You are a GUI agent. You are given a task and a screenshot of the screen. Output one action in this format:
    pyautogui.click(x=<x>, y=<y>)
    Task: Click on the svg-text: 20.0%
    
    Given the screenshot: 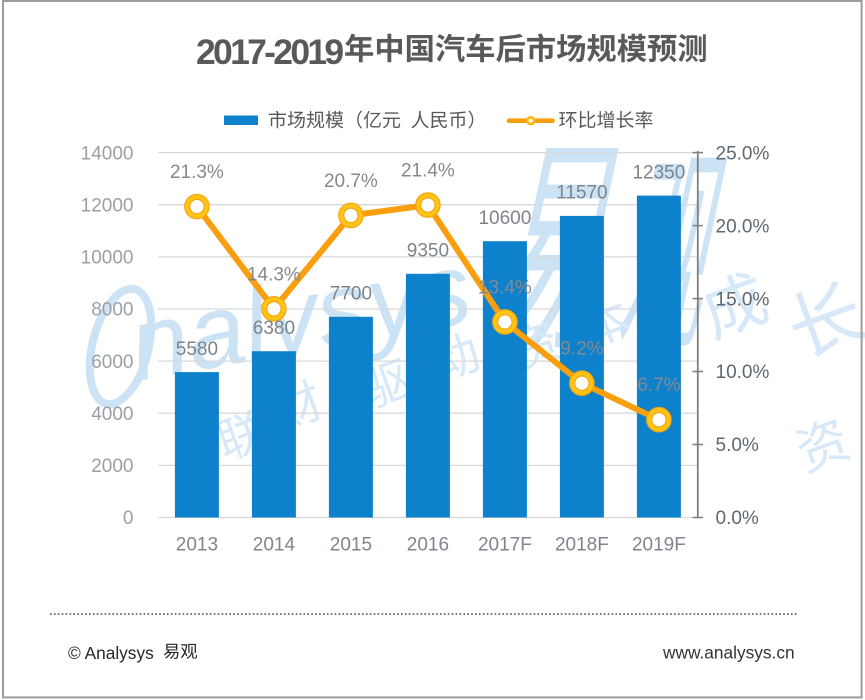 What is the action you would take?
    pyautogui.click(x=743, y=226)
    